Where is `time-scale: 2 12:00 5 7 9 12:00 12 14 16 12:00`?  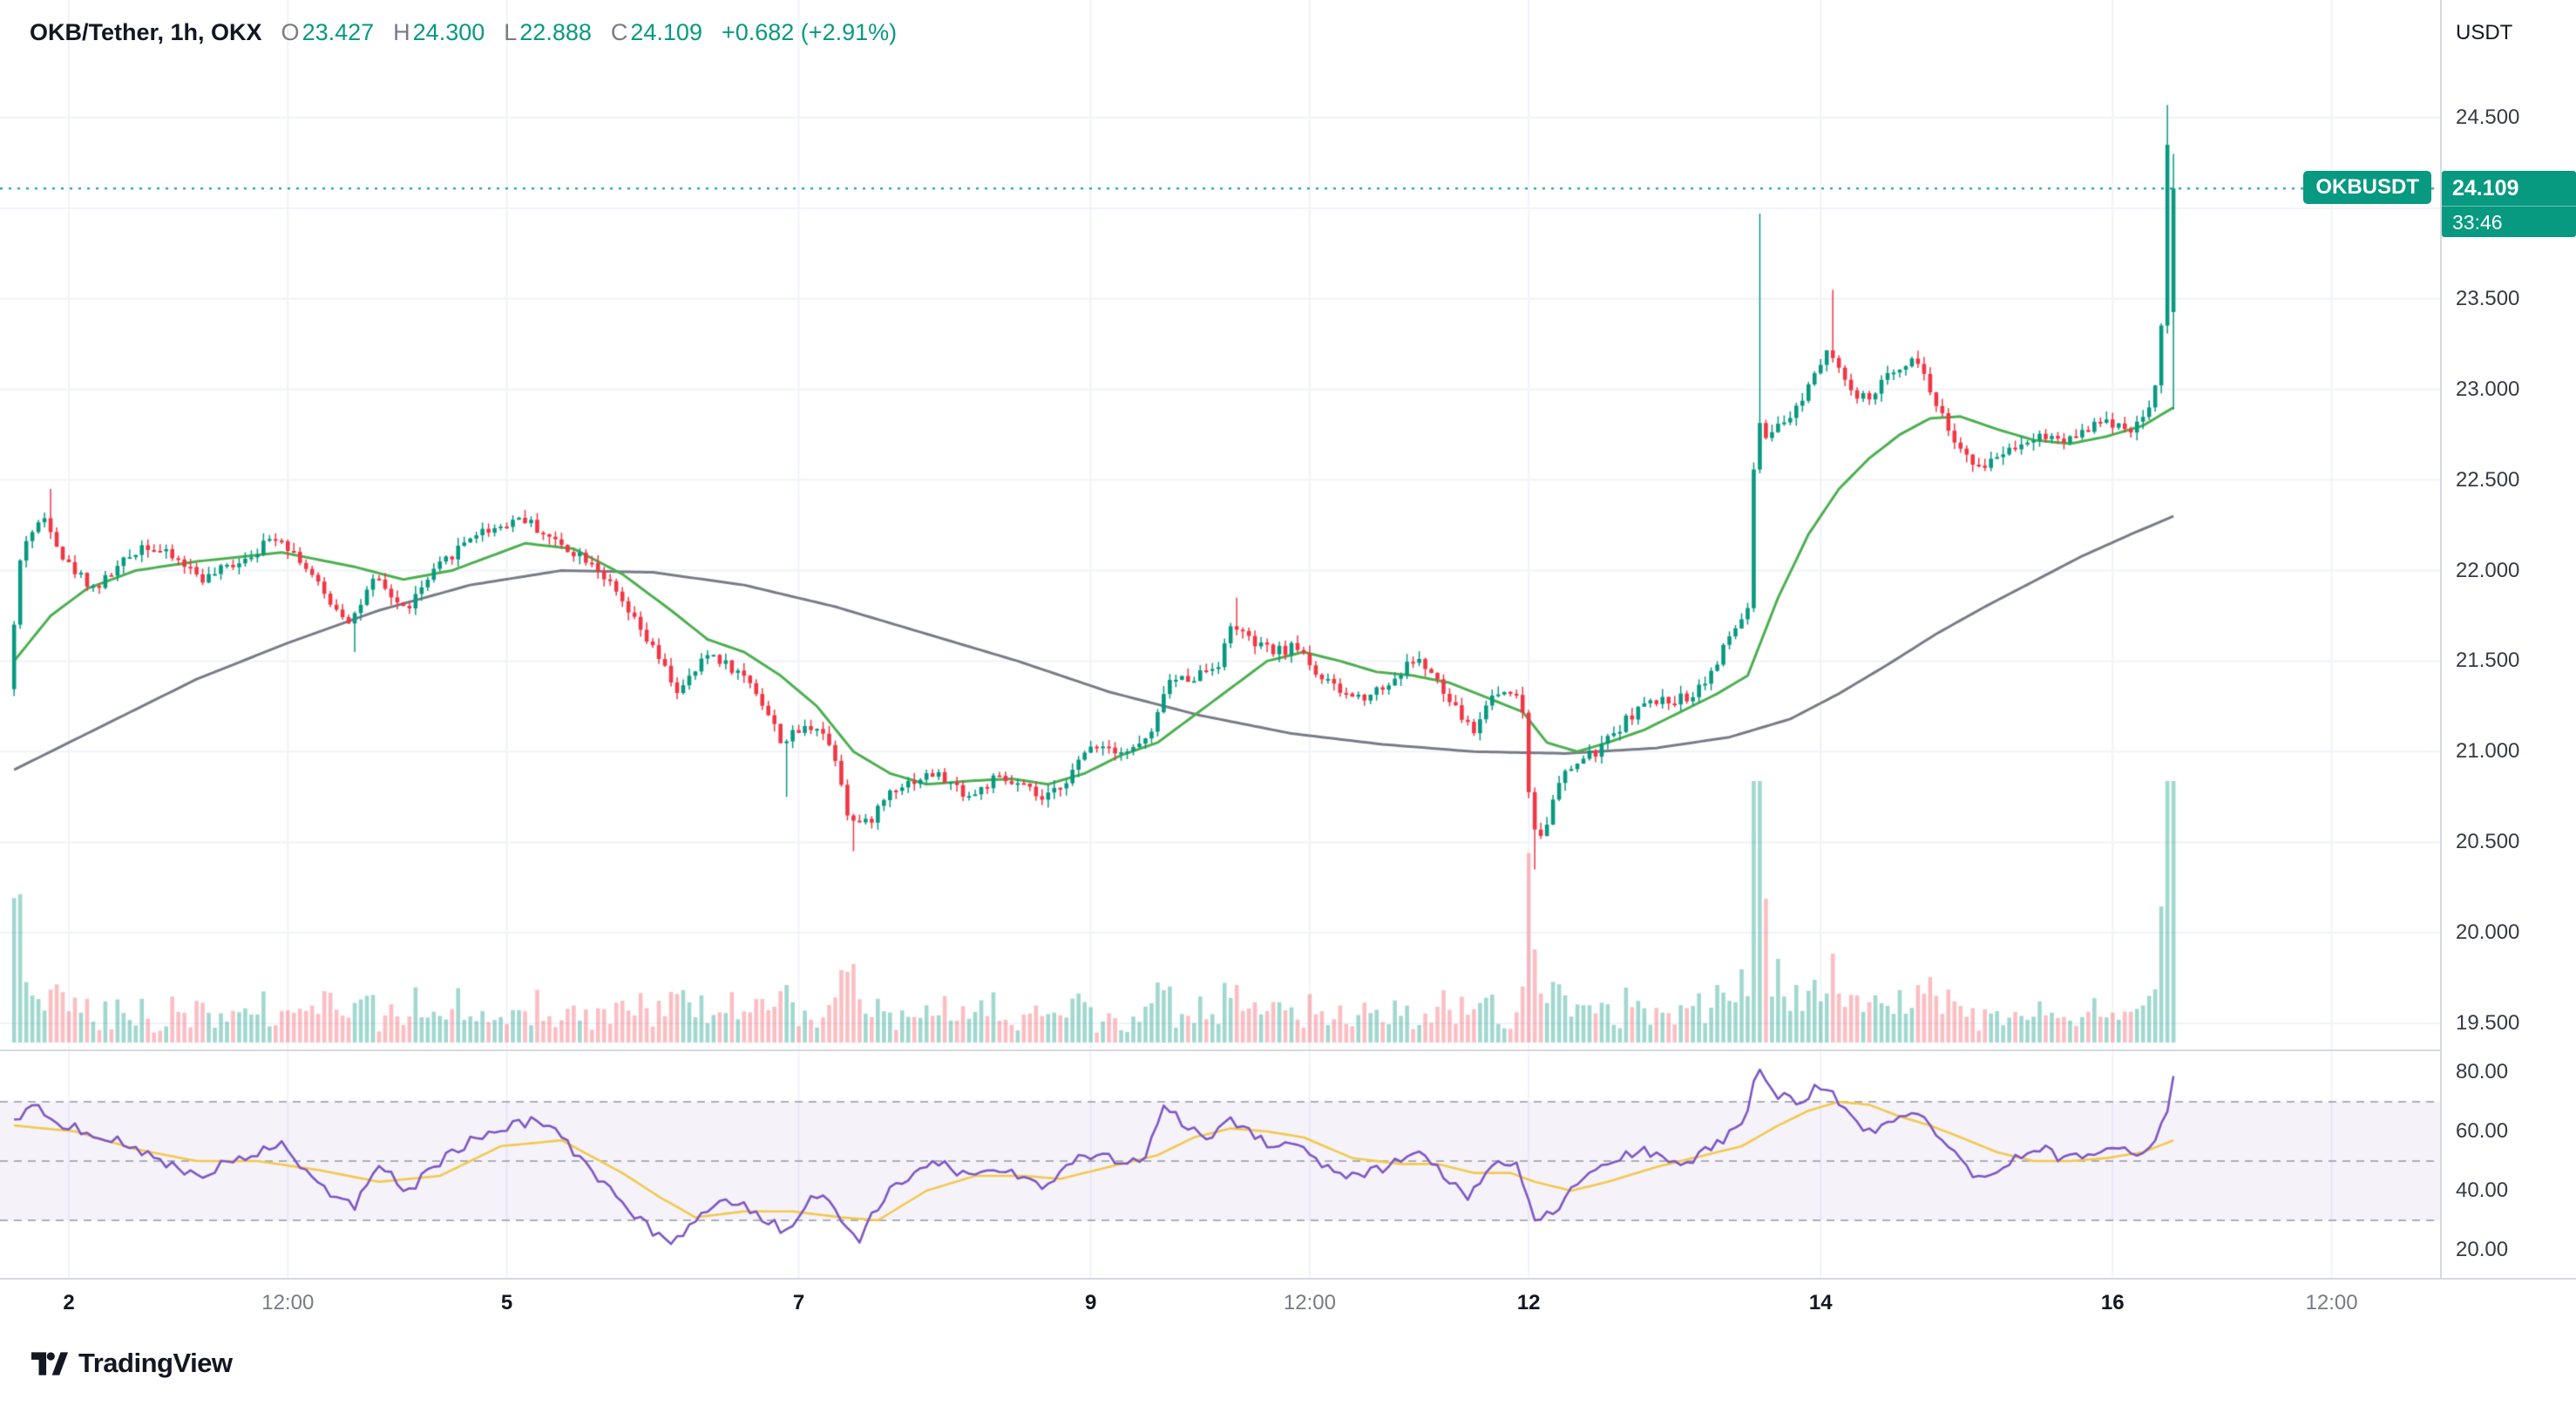 time-scale: 2 12:00 5 7 9 12:00 12 14 16 12:00 is located at coordinates (1288, 1302).